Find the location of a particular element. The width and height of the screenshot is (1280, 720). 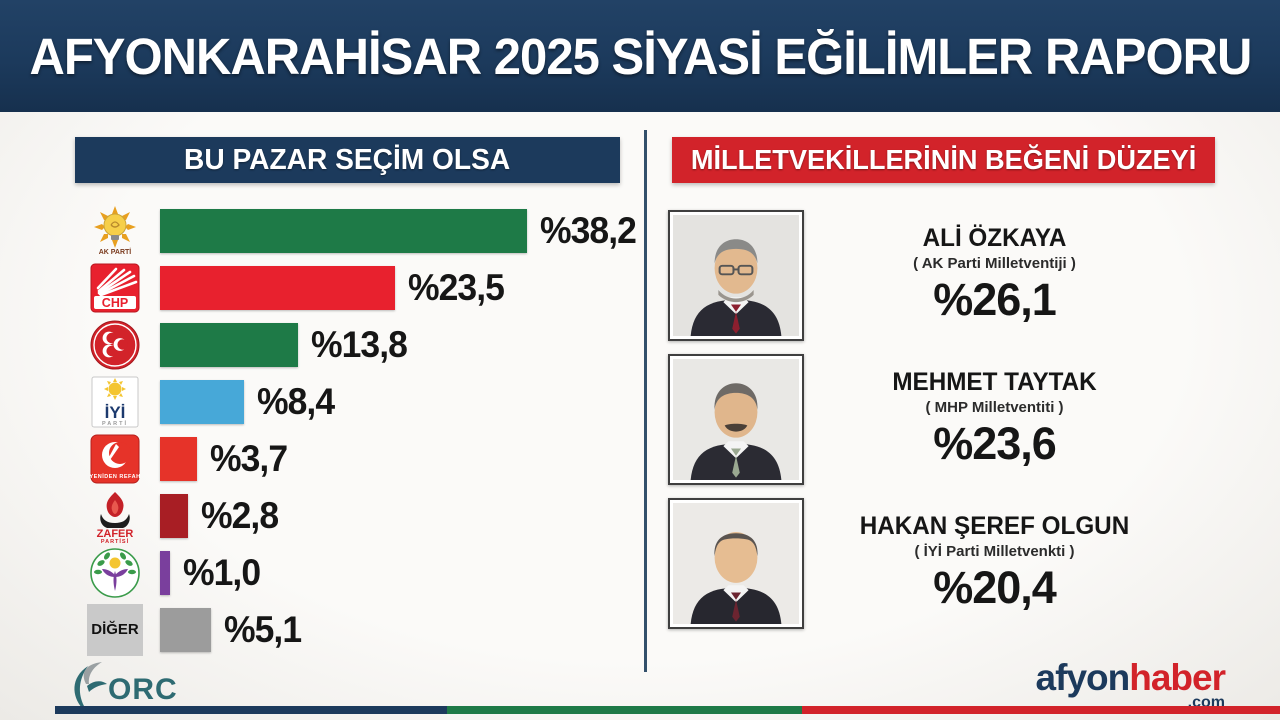

brand-haber-text: haber is located at coordinates (1177, 677).